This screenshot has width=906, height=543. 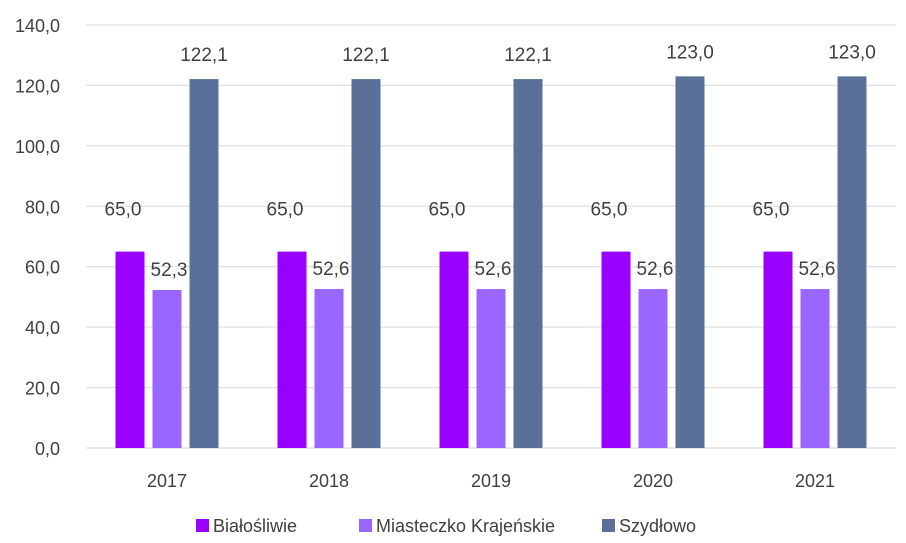 I want to click on y-tick-label: 140,0, so click(x=37, y=26).